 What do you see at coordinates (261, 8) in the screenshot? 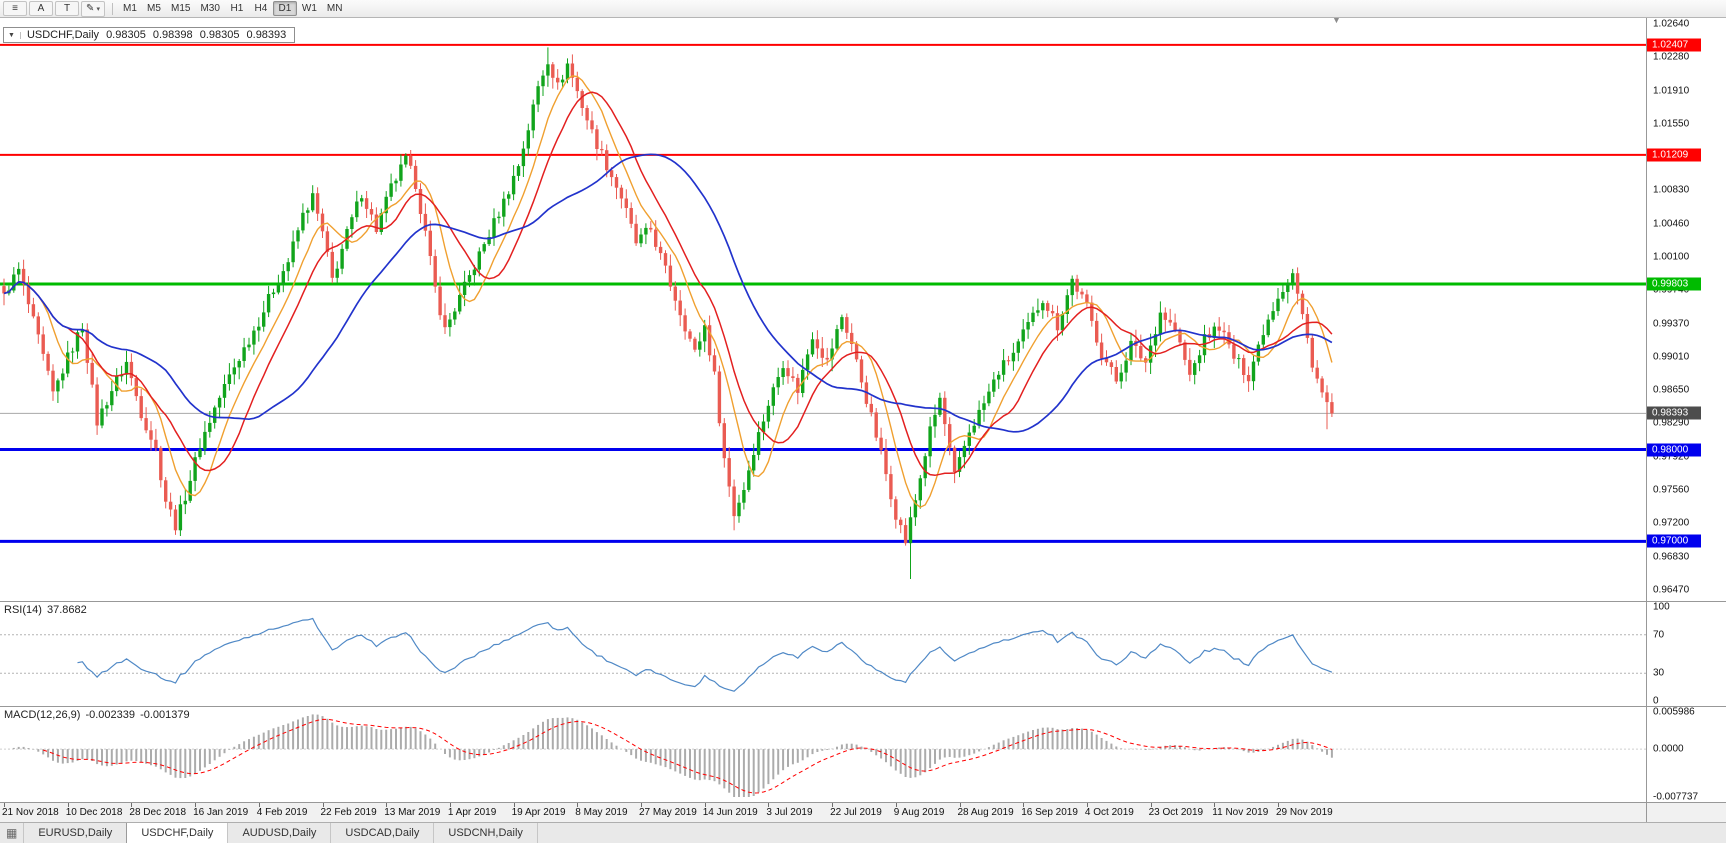
I see `timeframe-button-H4: H4` at bounding box center [261, 8].